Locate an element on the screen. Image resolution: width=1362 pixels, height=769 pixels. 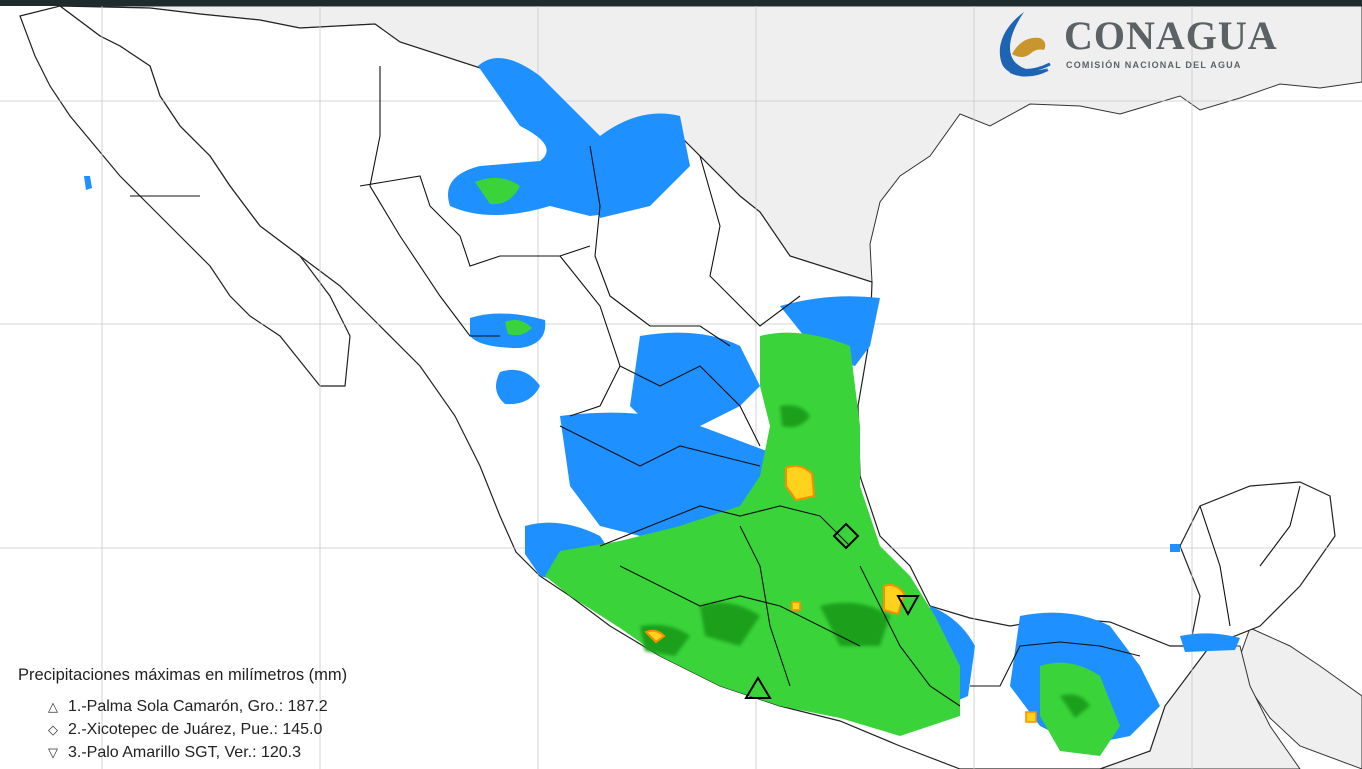
conagua-logo: CONAGUA COMISIÓN NACIONAL DEL AGUA is located at coordinates (1152, 45).